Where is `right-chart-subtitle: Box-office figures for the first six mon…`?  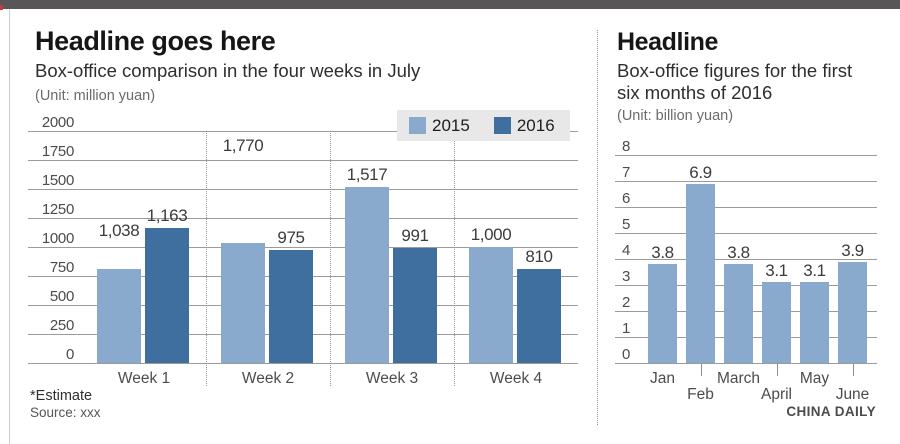
right-chart-subtitle: Box-office figures for the first six mon… is located at coordinates (735, 81).